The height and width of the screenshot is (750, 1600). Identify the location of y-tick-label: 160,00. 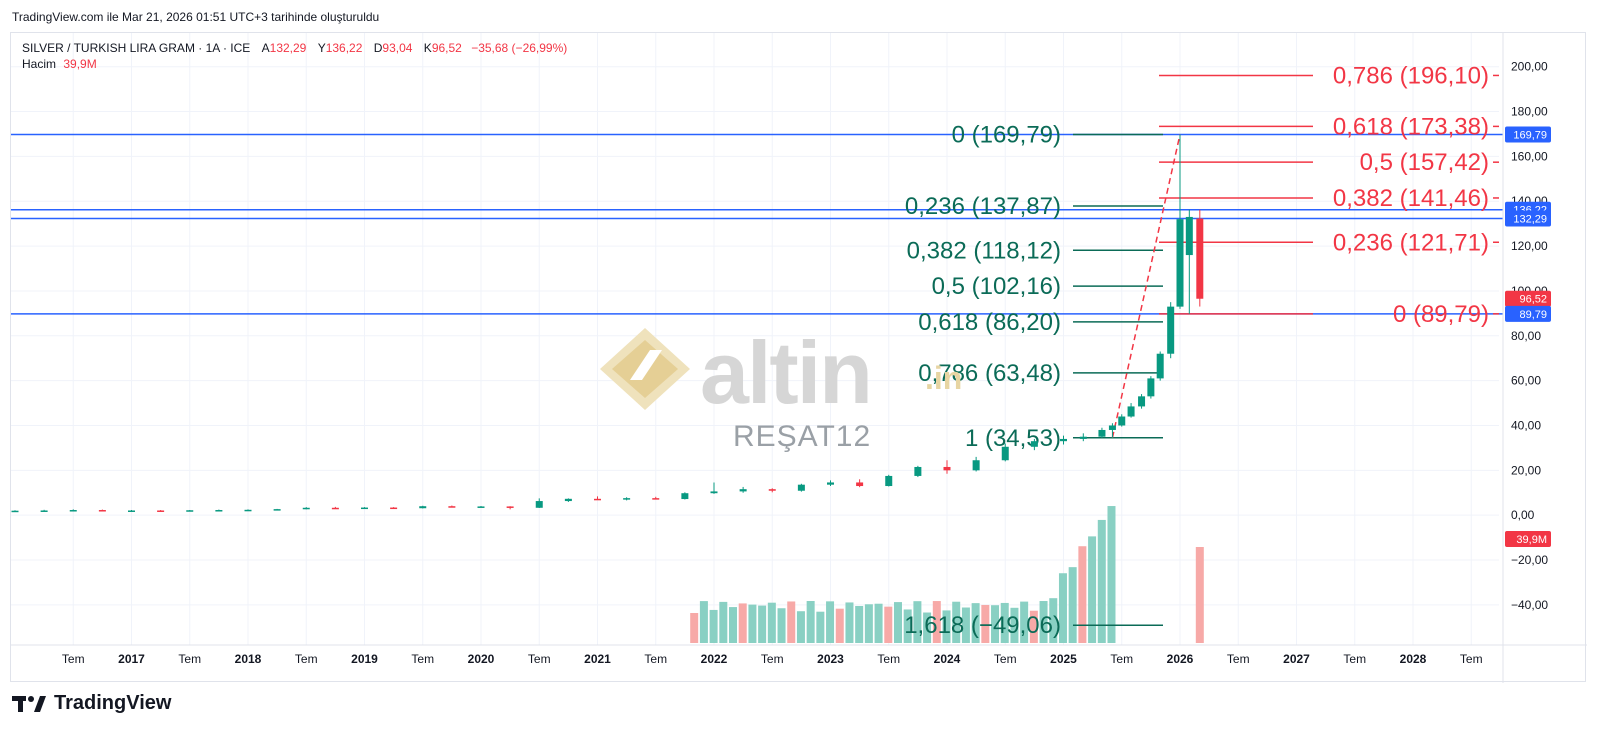
(1529, 156).